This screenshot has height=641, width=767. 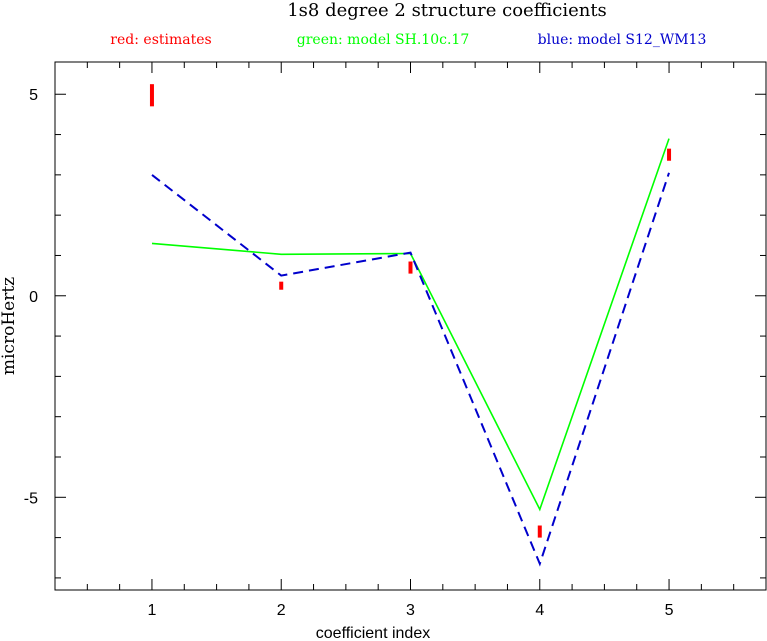 What do you see at coordinates (152, 610) in the screenshot?
I see `x-tick-label: 1` at bounding box center [152, 610].